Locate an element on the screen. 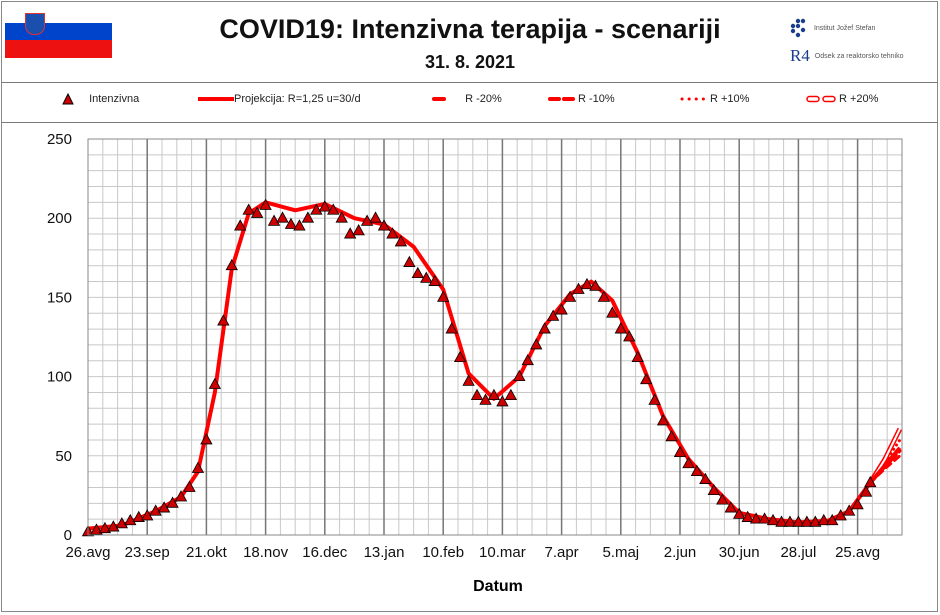 The height and width of the screenshot is (615, 940). dotted-line-icon is located at coordinates (695, 99).